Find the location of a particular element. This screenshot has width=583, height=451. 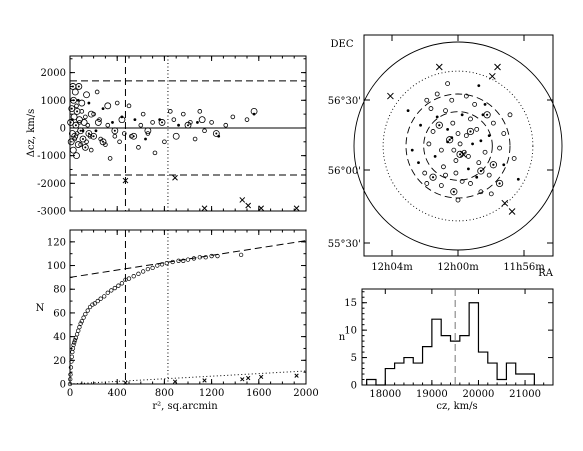

cumulative-y-tick-label: 120 is located at coordinates (56, 242).